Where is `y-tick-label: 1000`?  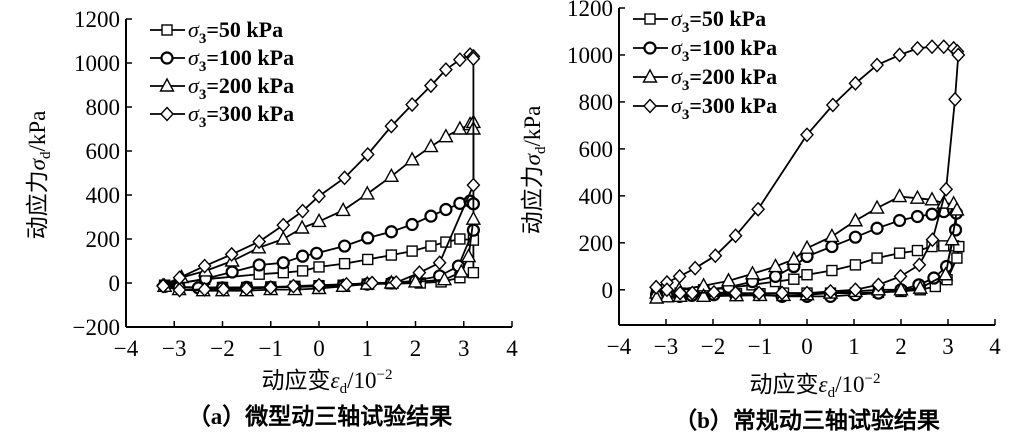 y-tick-label: 1000 is located at coordinates (590, 55).